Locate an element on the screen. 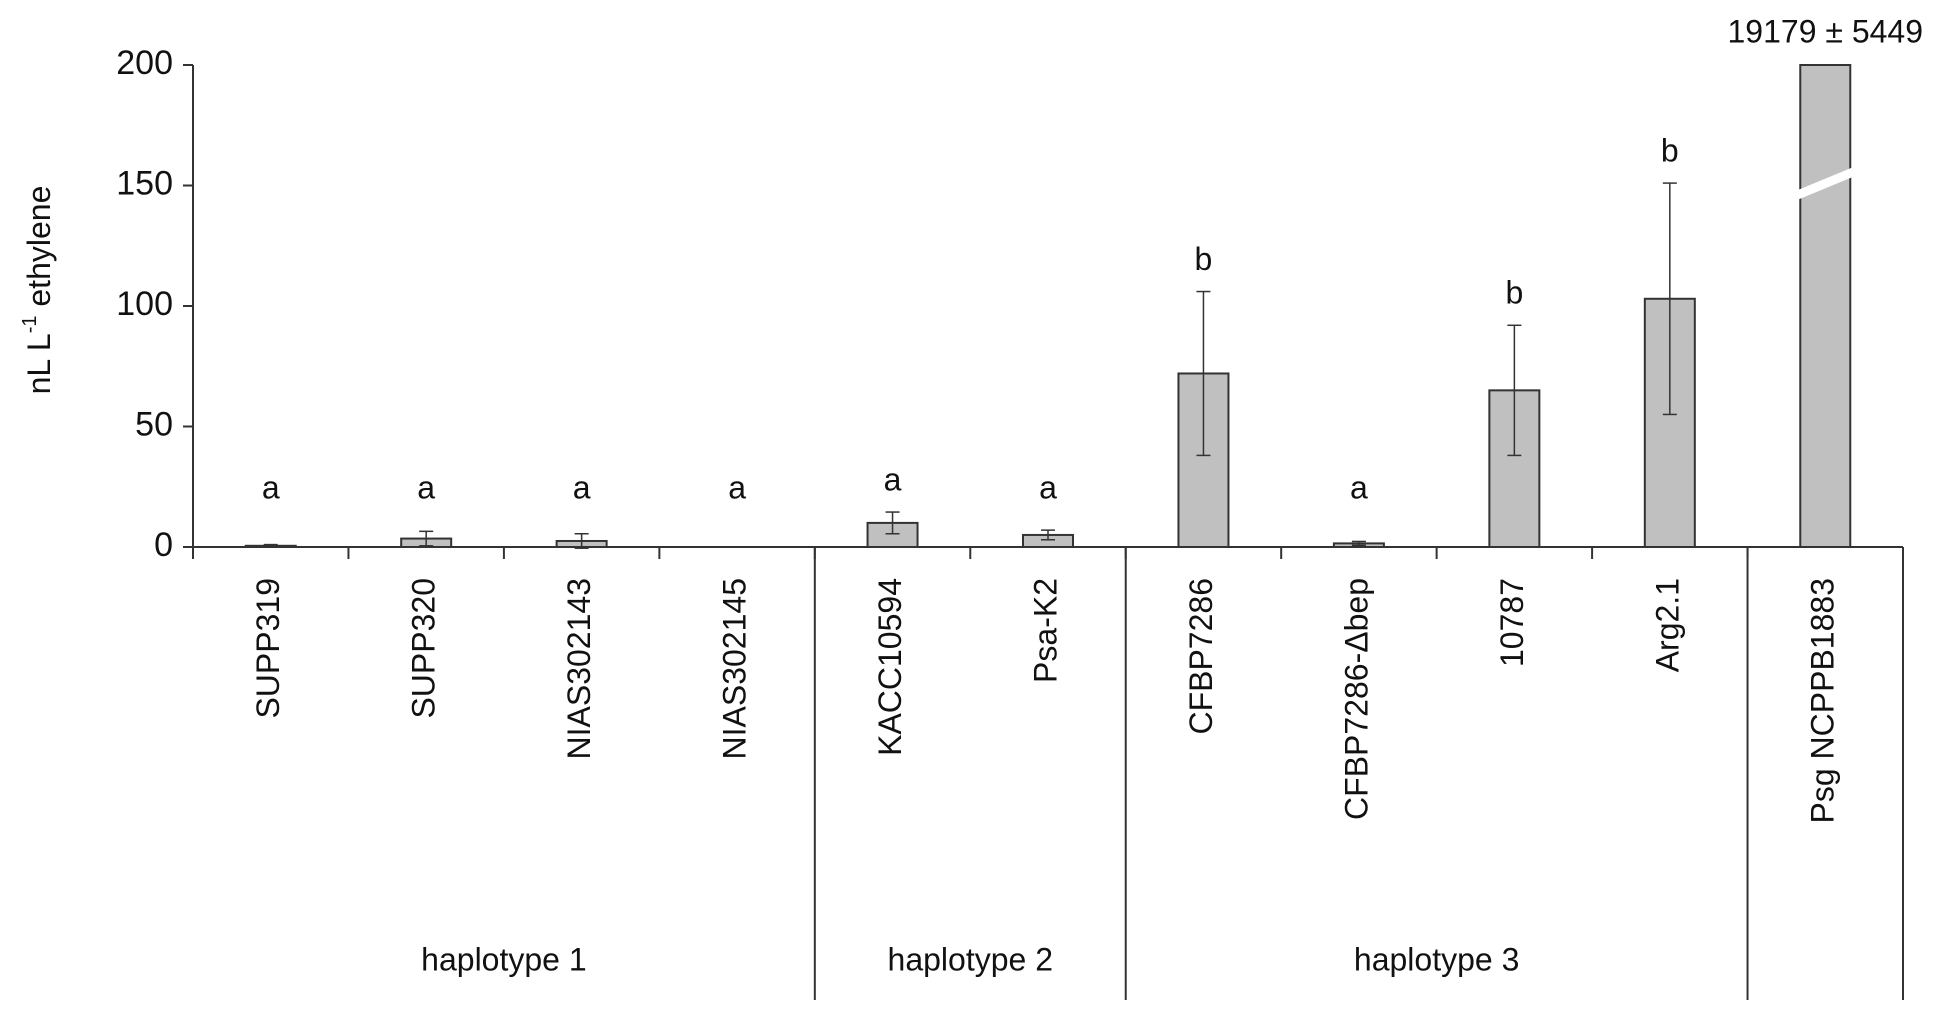  y-tick-label: 200 is located at coordinates (144, 63).